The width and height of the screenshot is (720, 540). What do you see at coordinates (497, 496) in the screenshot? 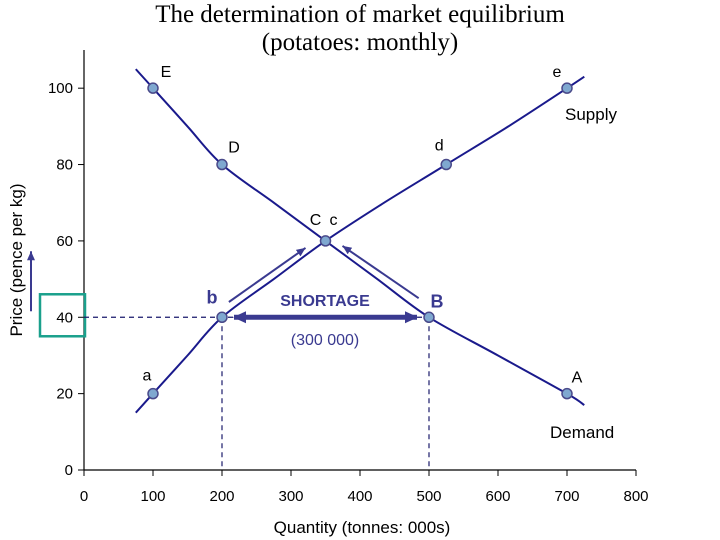
I see `x-tick-label: 600` at bounding box center [497, 496].